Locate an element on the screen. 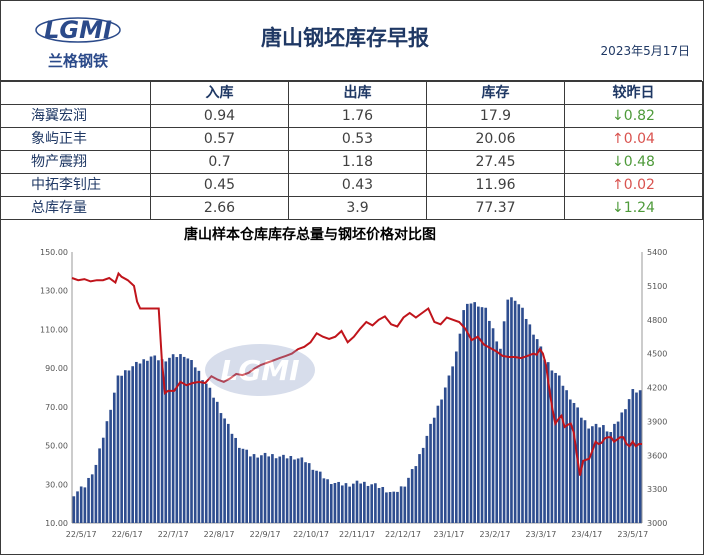 The image size is (704, 555). y-right-tick-label: 3300 is located at coordinates (657, 489).